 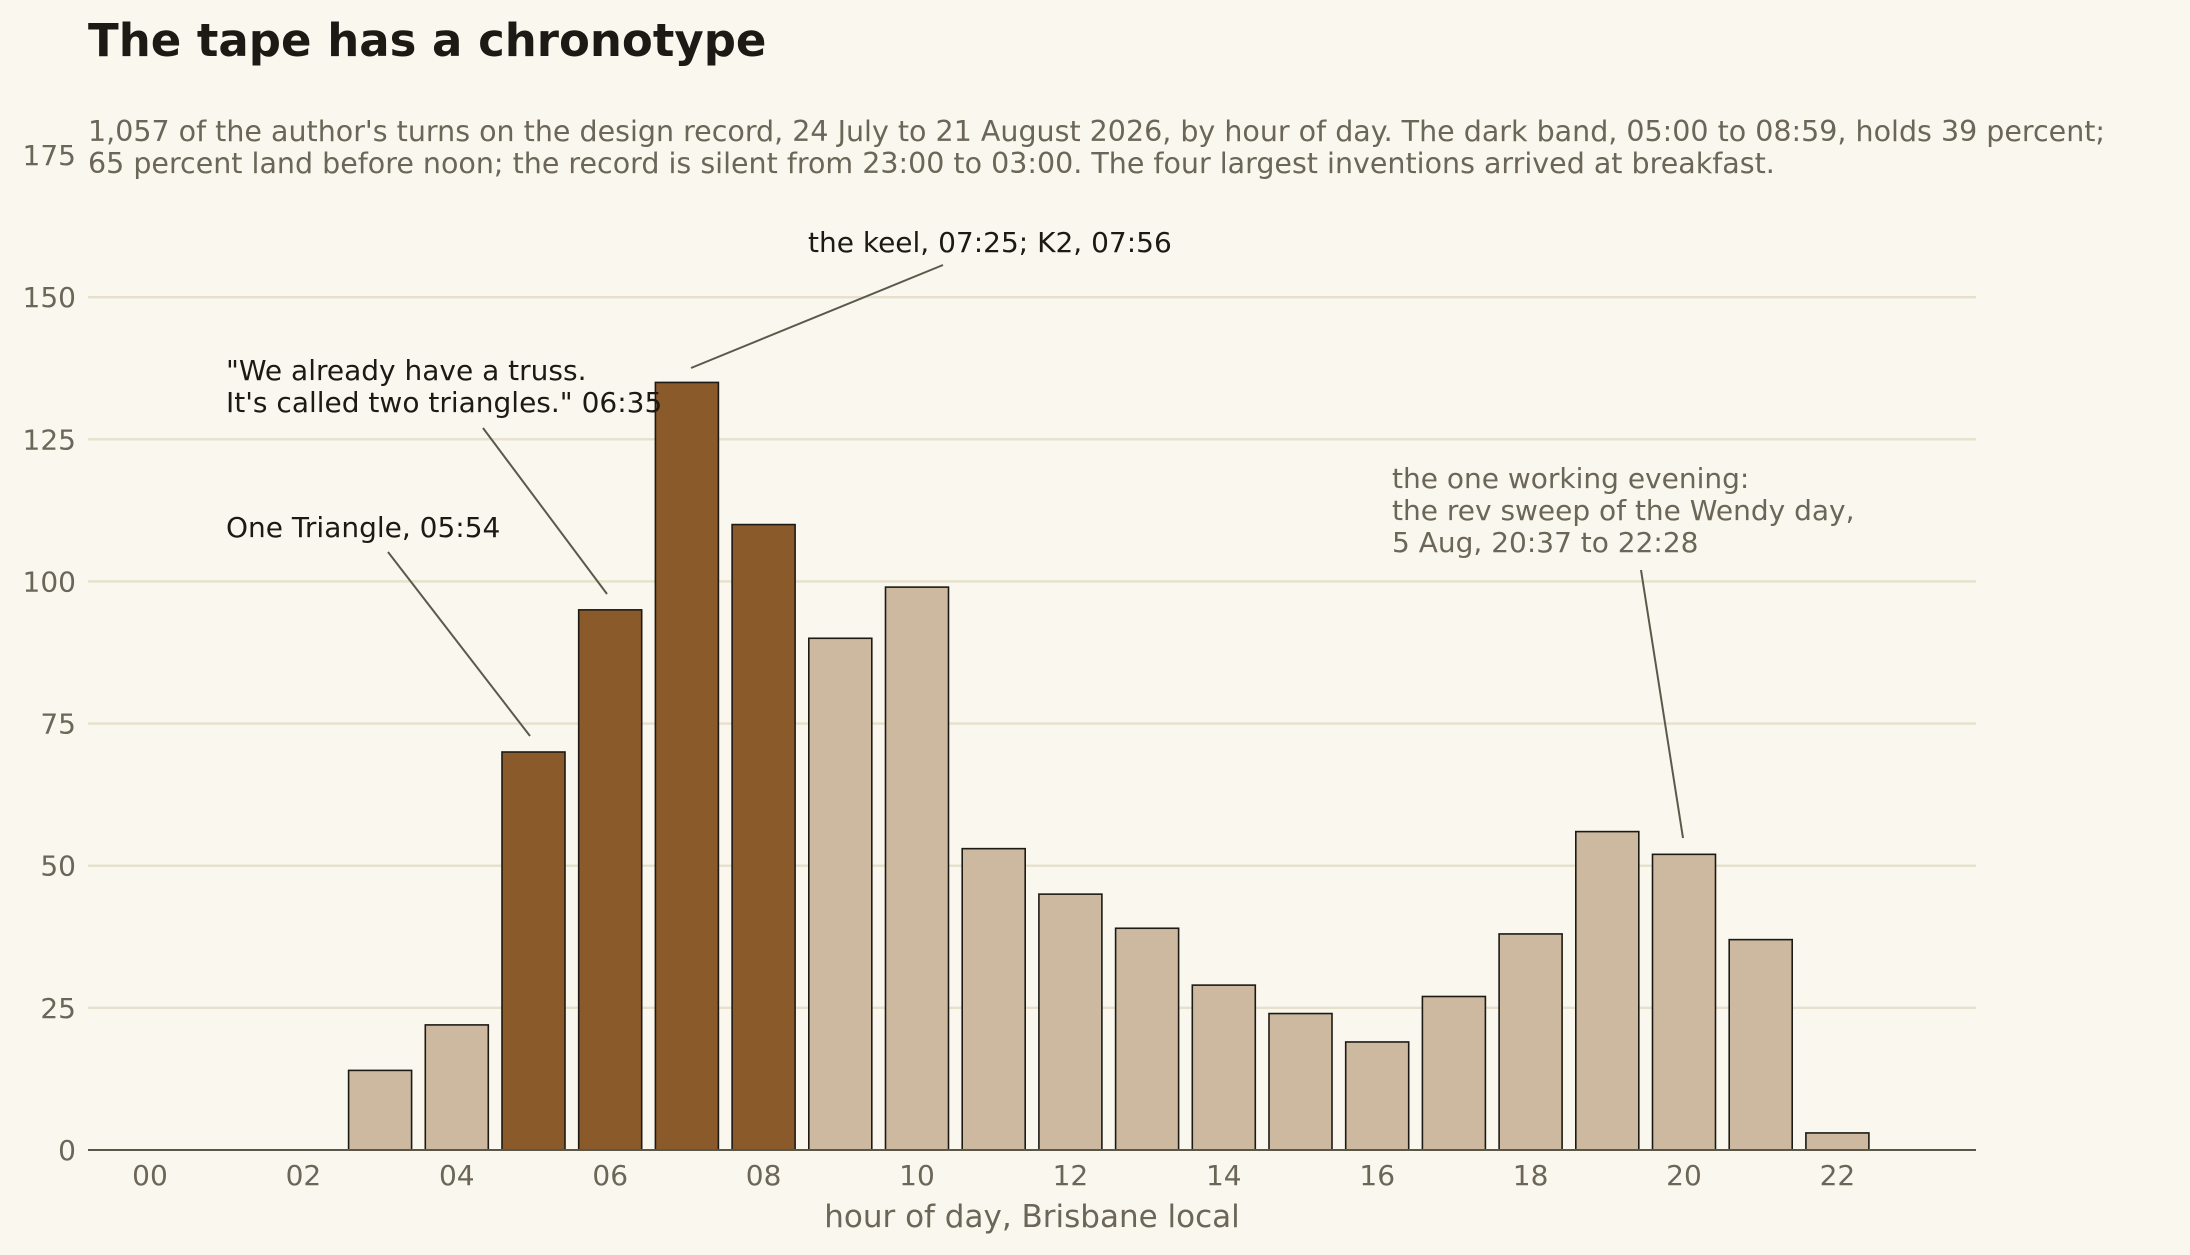 I want to click on y-tick-label: 75, so click(x=58, y=724).